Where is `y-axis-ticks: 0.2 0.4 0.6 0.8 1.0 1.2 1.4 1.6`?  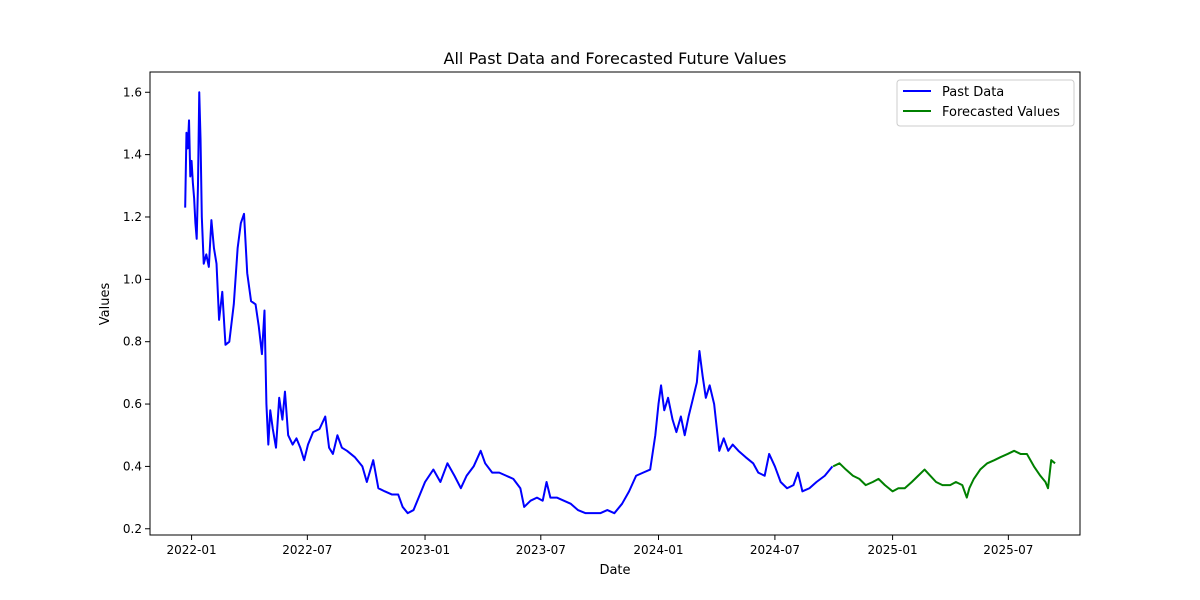
y-axis-ticks: 0.2 0.4 0.6 0.8 1.0 1.2 1.4 1.6 is located at coordinates (136, 310).